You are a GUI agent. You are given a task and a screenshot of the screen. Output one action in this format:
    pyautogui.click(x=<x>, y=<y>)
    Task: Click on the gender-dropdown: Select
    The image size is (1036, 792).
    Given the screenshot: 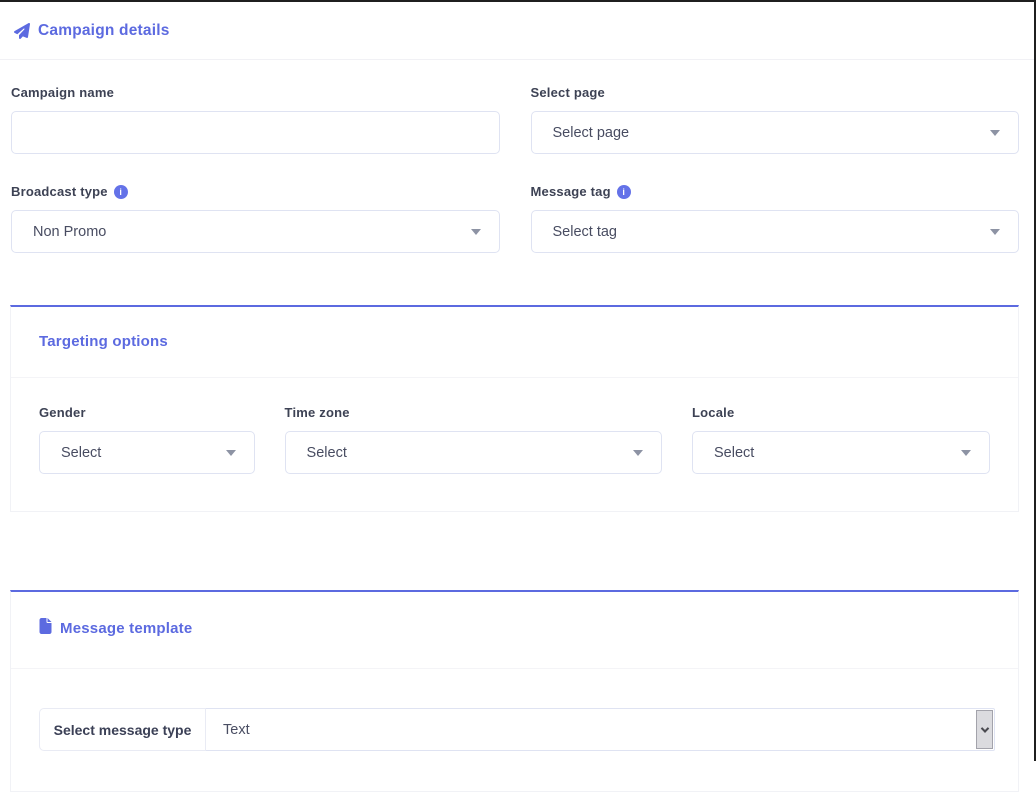 What is the action you would take?
    pyautogui.click(x=147, y=452)
    